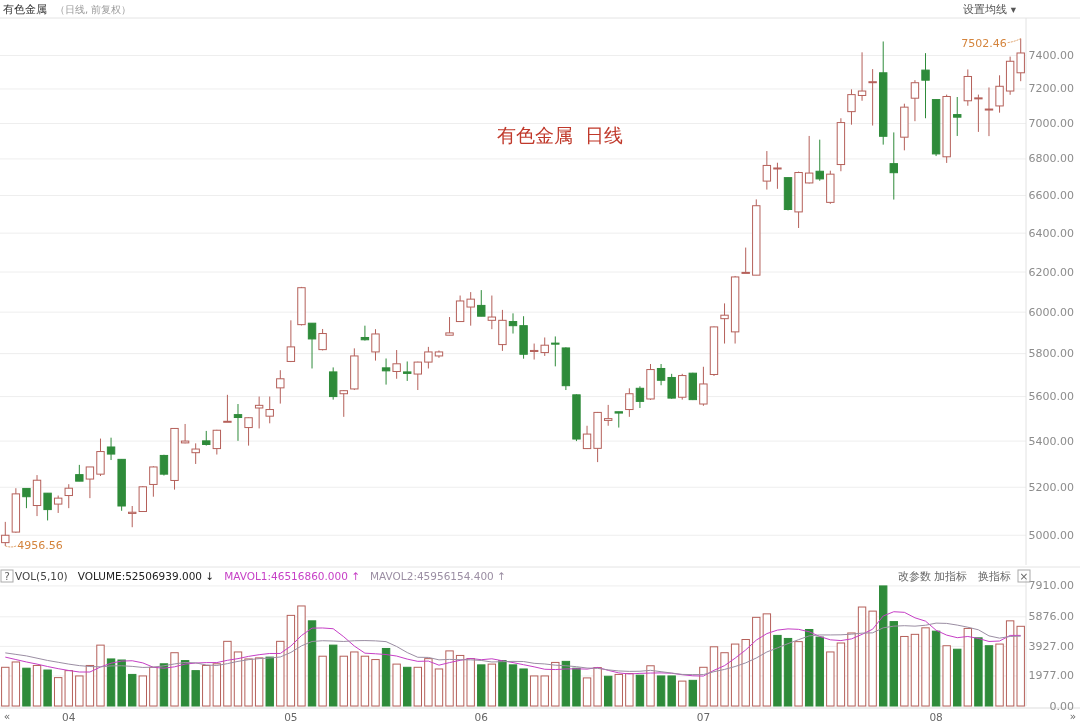 The image size is (1080, 724). Describe the element at coordinates (1051, 123) in the screenshot. I see `y-tick-label: 7000.00` at that location.